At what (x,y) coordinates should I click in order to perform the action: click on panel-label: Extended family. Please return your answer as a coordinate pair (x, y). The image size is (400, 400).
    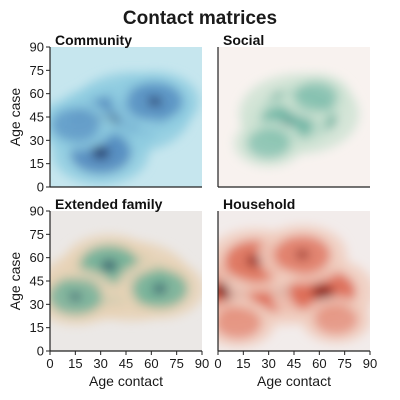
    Looking at the image, I should click on (109, 204).